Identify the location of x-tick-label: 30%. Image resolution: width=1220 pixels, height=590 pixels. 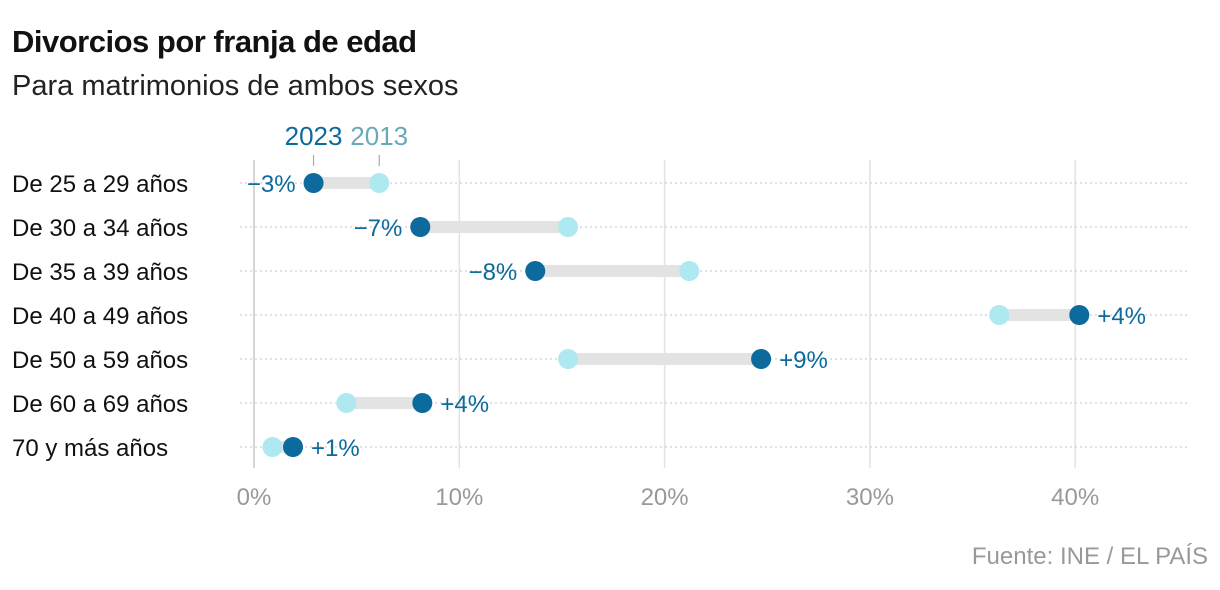
(870, 497).